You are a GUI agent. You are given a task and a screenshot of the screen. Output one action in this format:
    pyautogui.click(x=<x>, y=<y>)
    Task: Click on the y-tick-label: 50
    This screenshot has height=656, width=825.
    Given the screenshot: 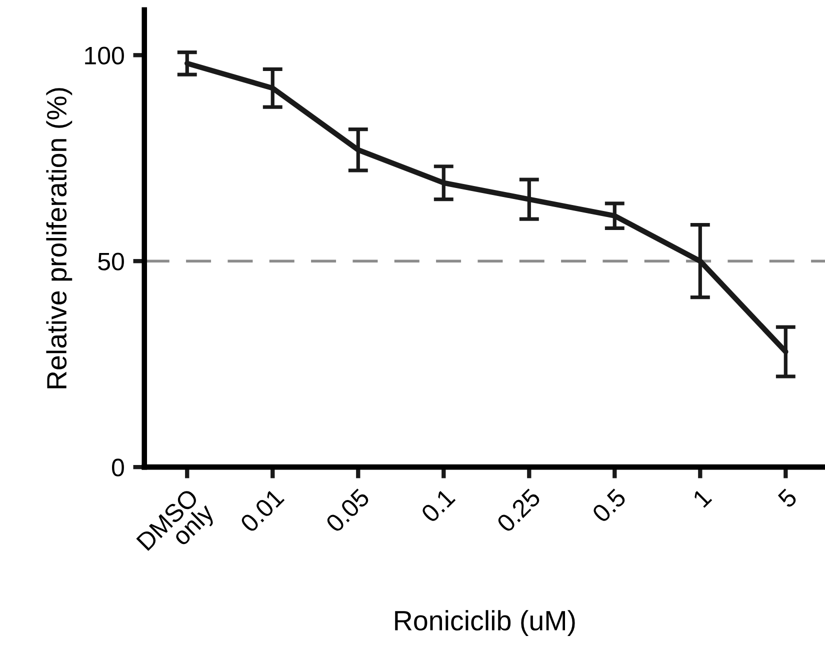 What is the action you would take?
    pyautogui.click(x=111, y=261)
    